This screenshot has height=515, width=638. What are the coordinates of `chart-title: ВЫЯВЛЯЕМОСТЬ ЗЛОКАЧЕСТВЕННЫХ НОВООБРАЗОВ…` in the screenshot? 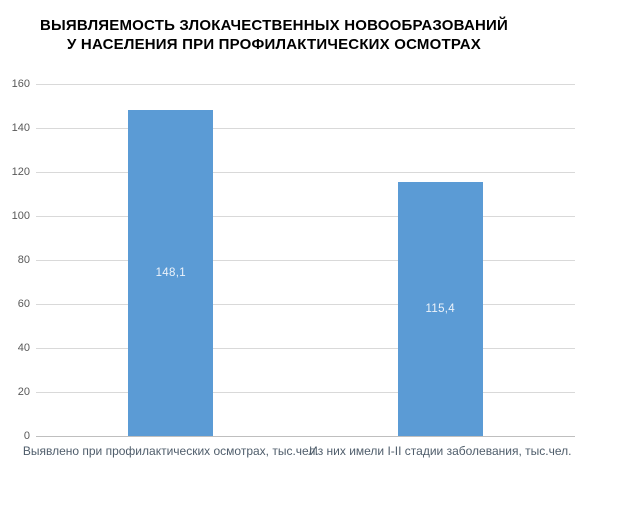 It's located at (274, 35).